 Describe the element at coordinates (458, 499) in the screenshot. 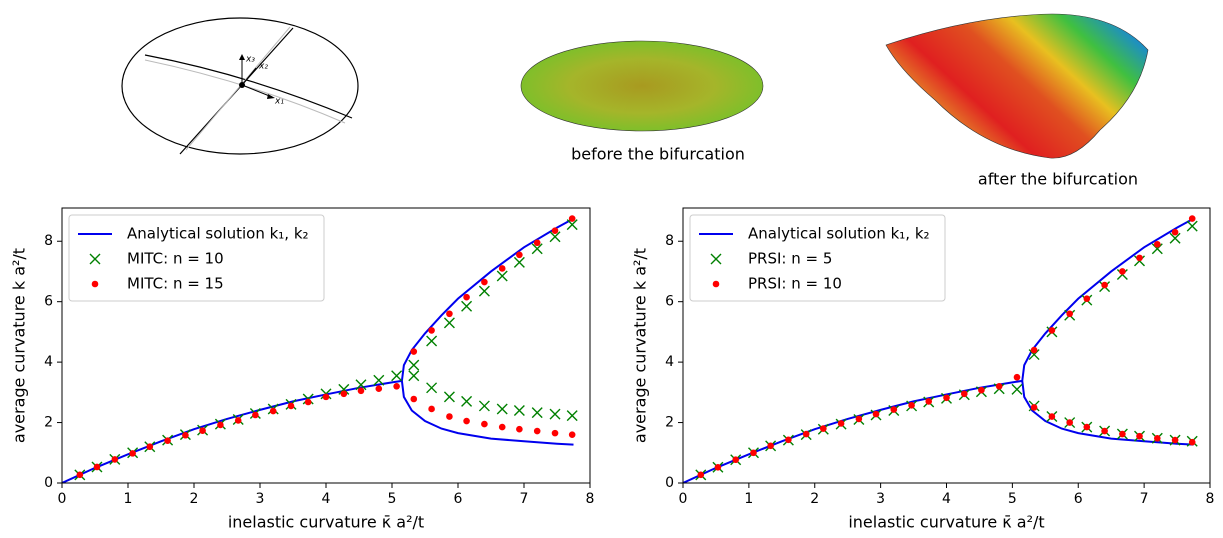

I see `x-tick-label: 6` at that location.